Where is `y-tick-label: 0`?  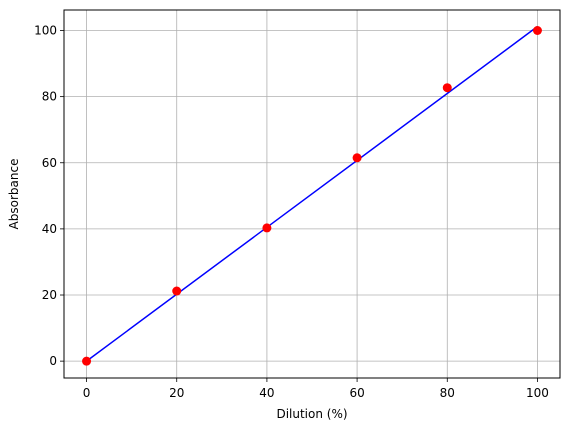 y-tick-label: 0 is located at coordinates (53, 361).